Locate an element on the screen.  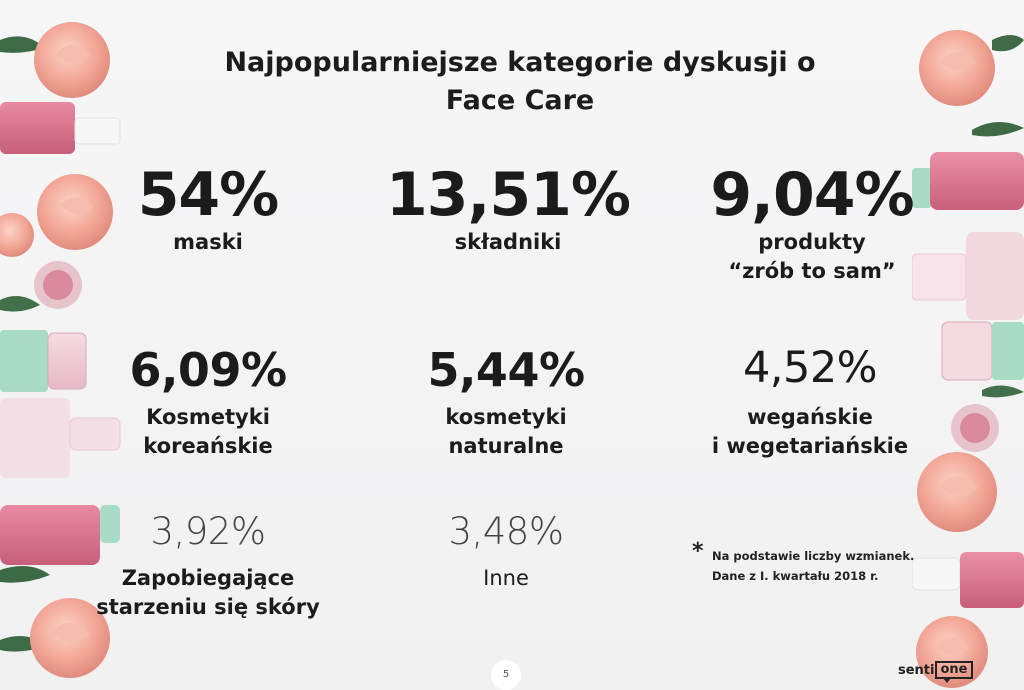
stat-label: Inne is located at coordinates (506, 578).